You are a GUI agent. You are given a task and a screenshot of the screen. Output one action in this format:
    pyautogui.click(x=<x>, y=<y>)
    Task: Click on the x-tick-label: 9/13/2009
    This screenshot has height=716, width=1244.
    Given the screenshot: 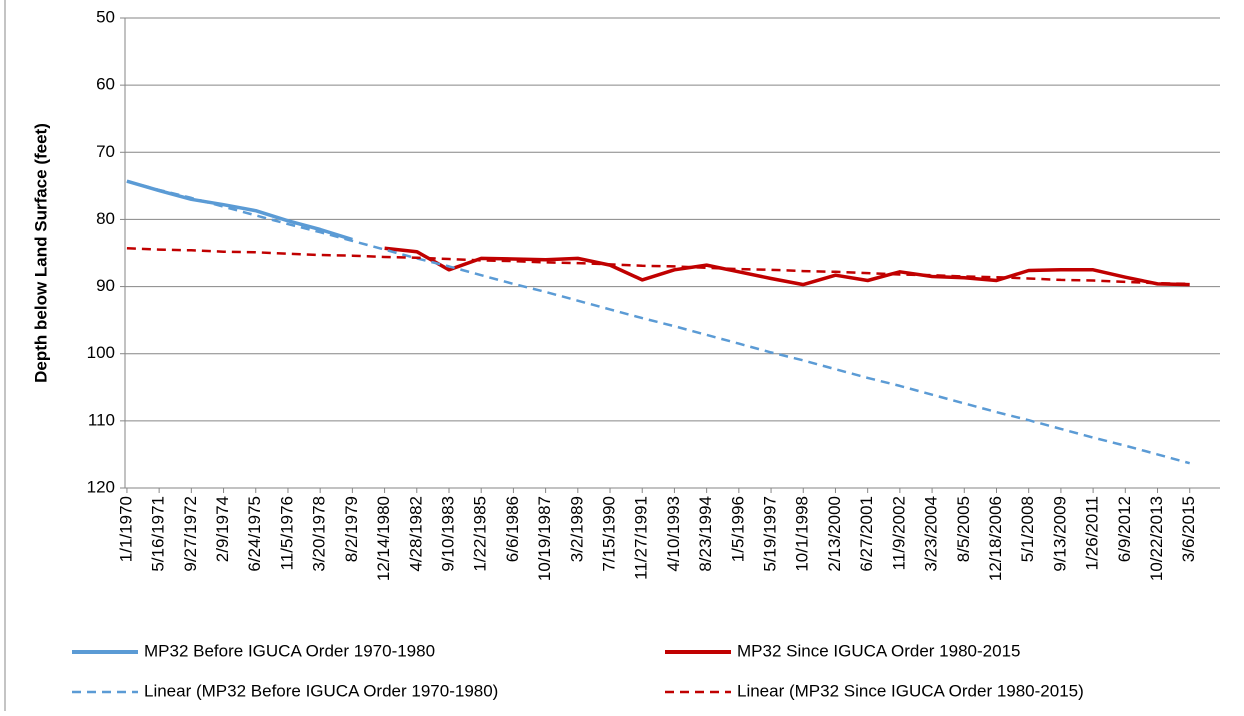 What is the action you would take?
    pyautogui.click(x=1059, y=534)
    